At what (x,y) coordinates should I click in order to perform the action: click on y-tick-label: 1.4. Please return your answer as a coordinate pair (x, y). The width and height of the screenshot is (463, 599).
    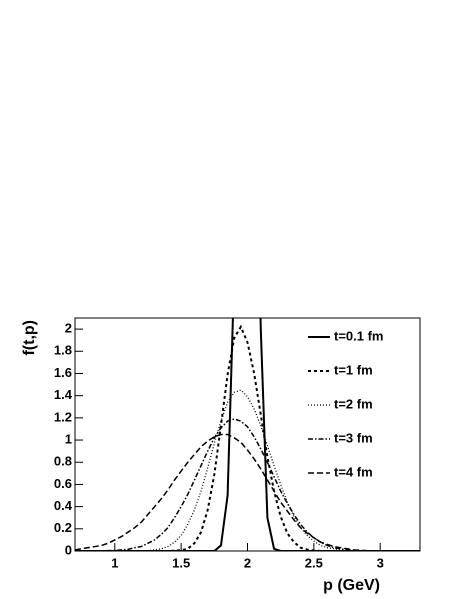
    Looking at the image, I should click on (63, 394).